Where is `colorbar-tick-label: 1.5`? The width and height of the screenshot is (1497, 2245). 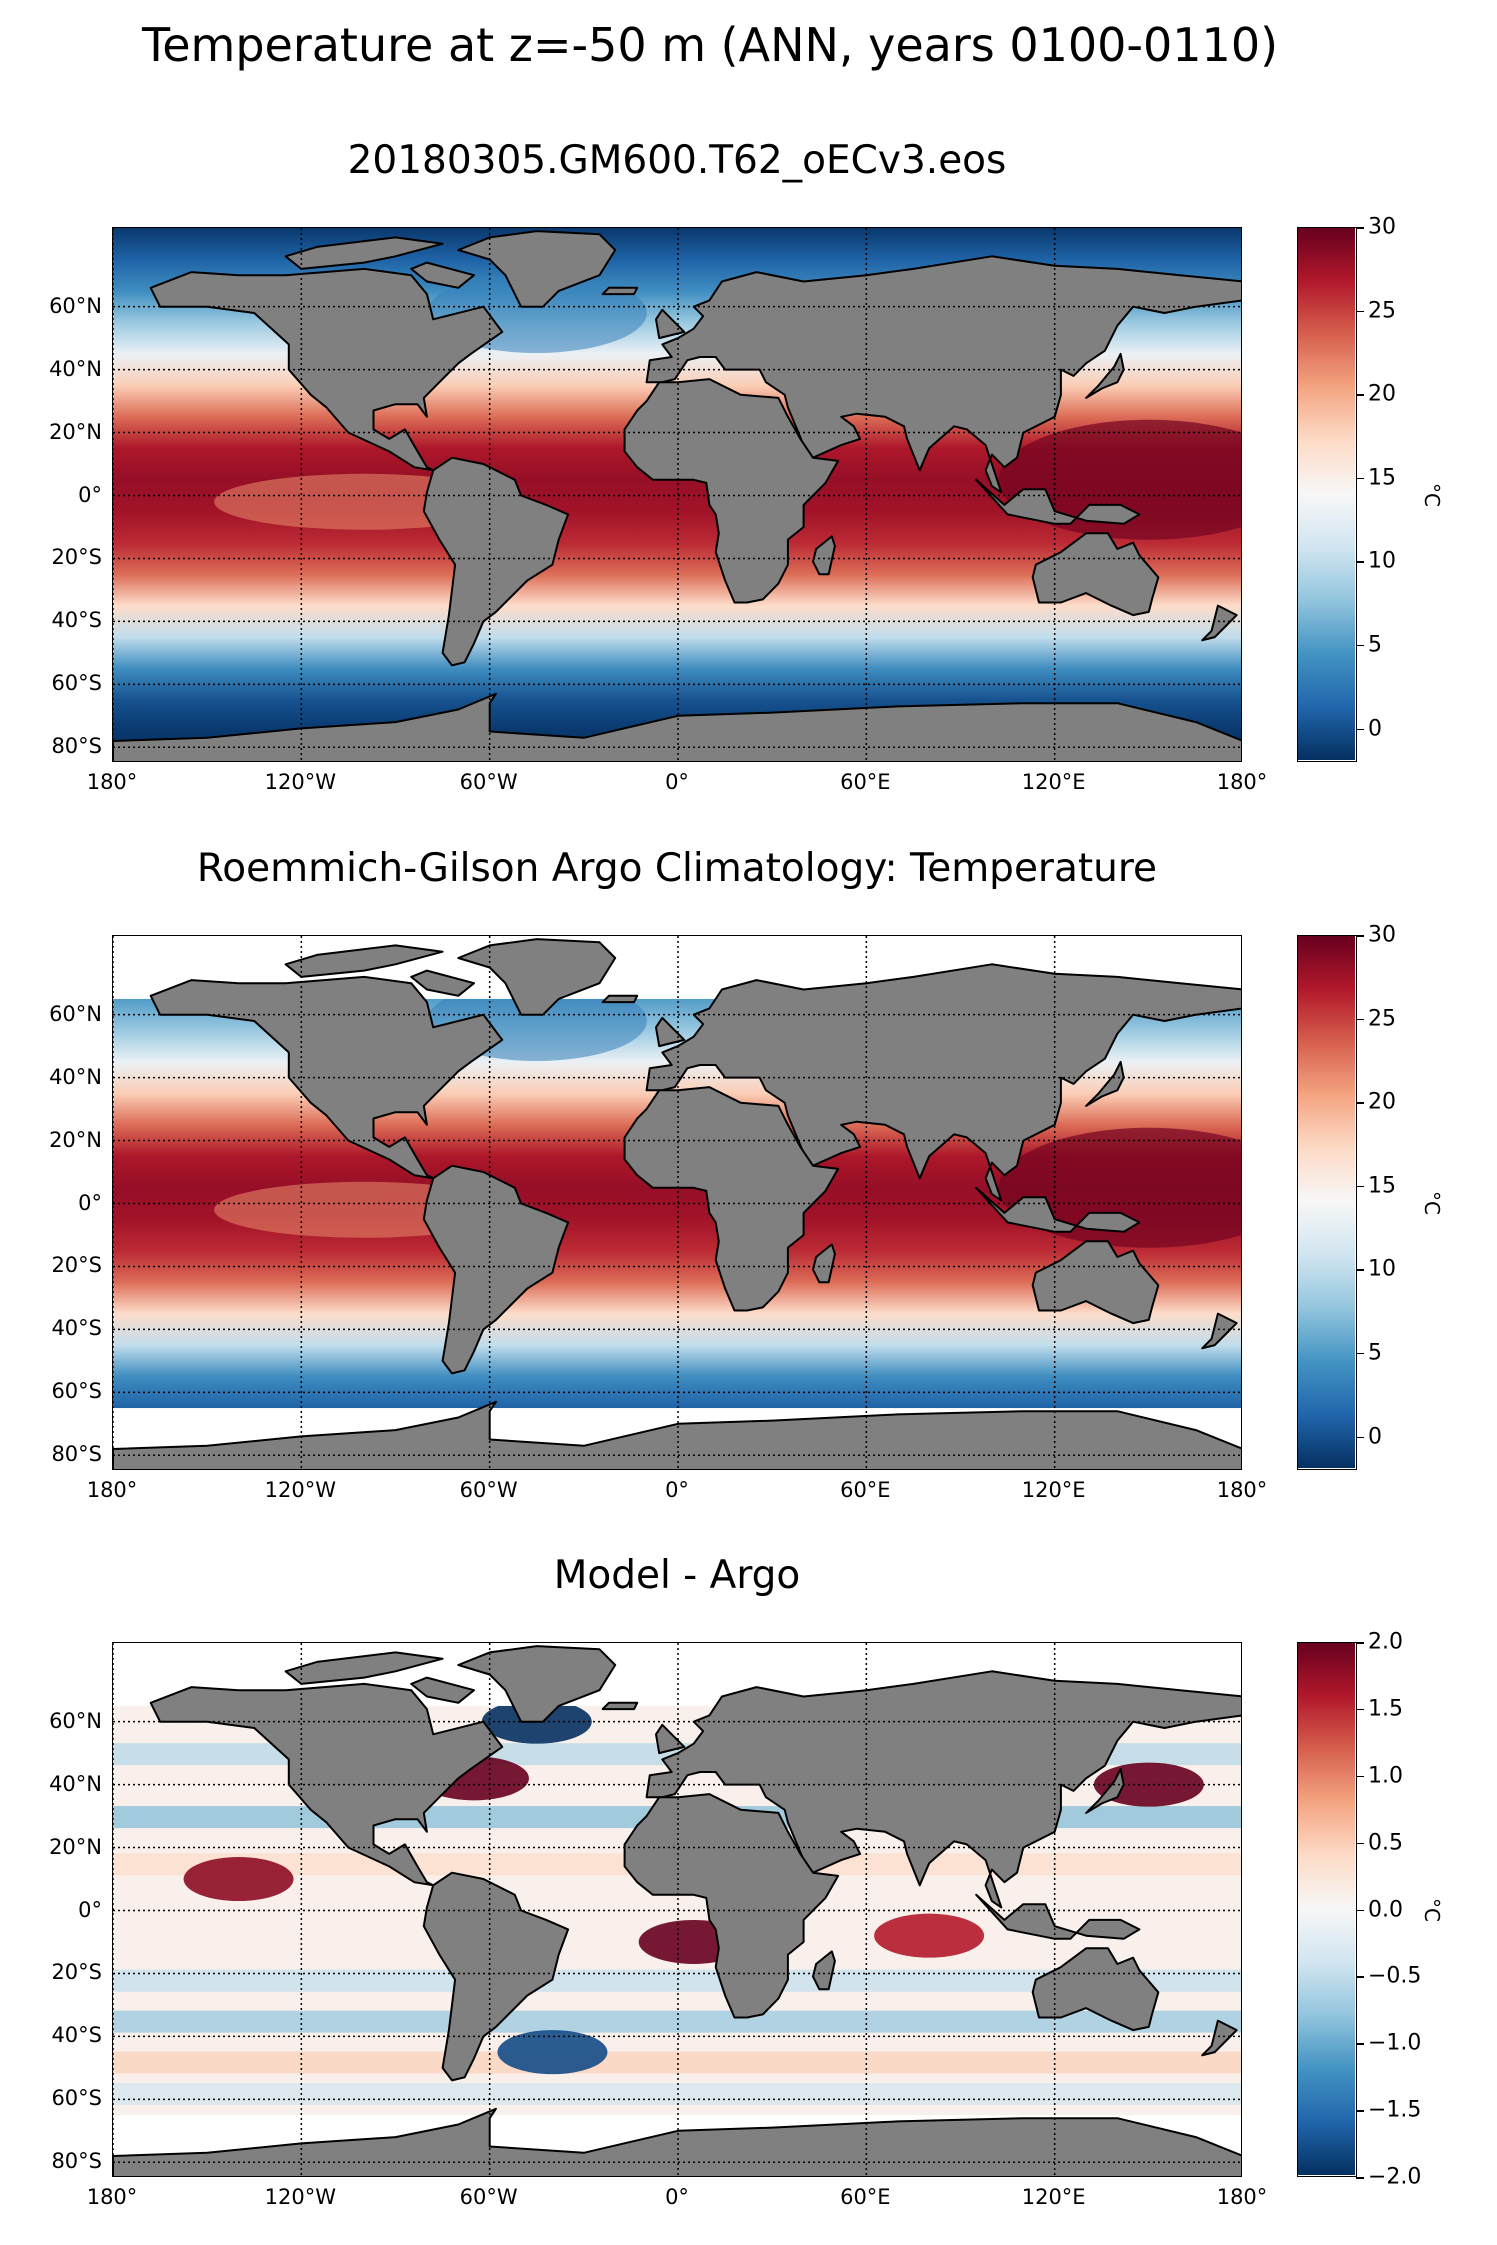 colorbar-tick-label: 1.5 is located at coordinates (1385, 1709).